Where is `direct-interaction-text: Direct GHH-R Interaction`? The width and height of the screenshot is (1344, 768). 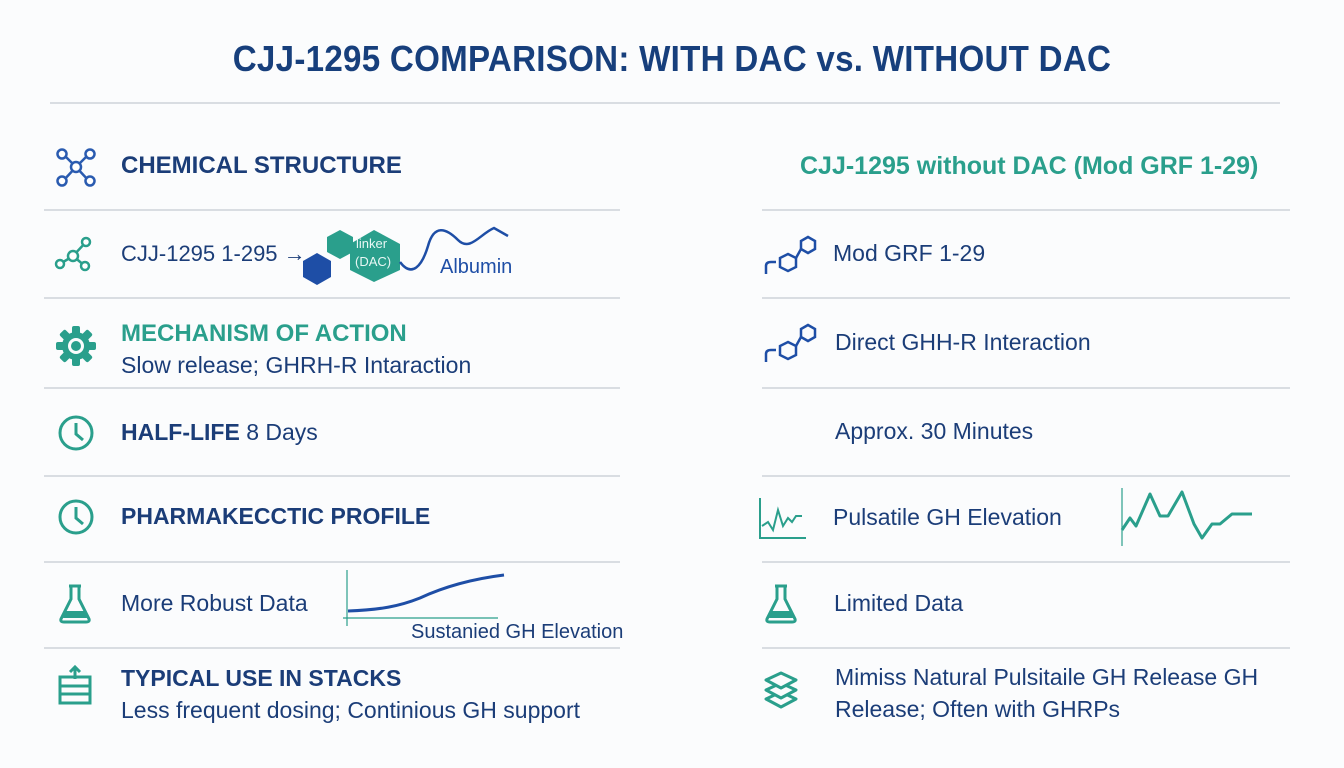 direct-interaction-text: Direct GHH-R Interaction is located at coordinates (963, 342).